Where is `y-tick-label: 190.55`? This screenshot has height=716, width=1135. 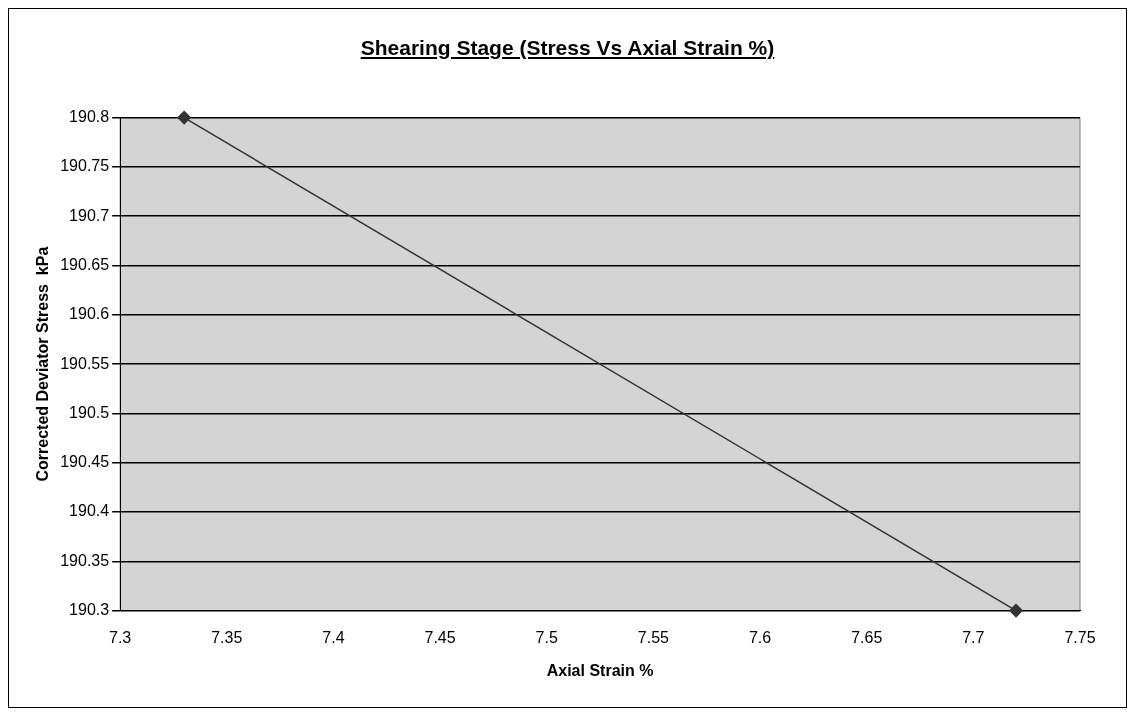
y-tick-label: 190.55 is located at coordinates (85, 363).